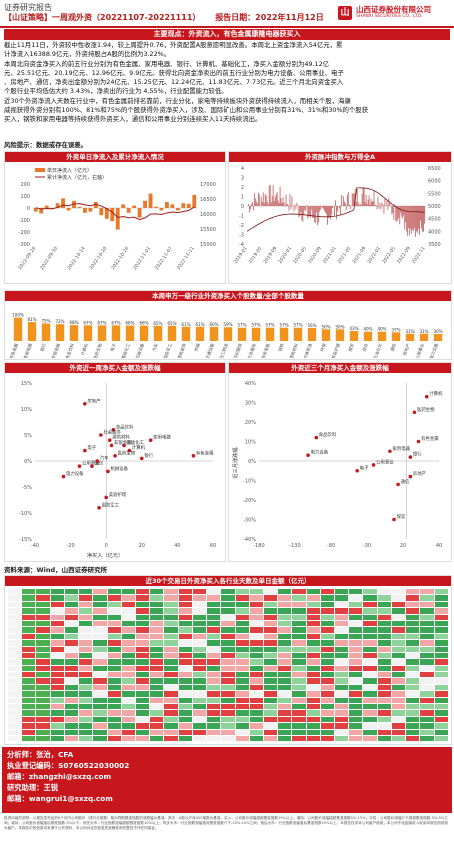 This screenshot has width=454, height=842. Describe the element at coordinates (242, 188) in the screenshot. I see `y-tick-label: 2` at that location.